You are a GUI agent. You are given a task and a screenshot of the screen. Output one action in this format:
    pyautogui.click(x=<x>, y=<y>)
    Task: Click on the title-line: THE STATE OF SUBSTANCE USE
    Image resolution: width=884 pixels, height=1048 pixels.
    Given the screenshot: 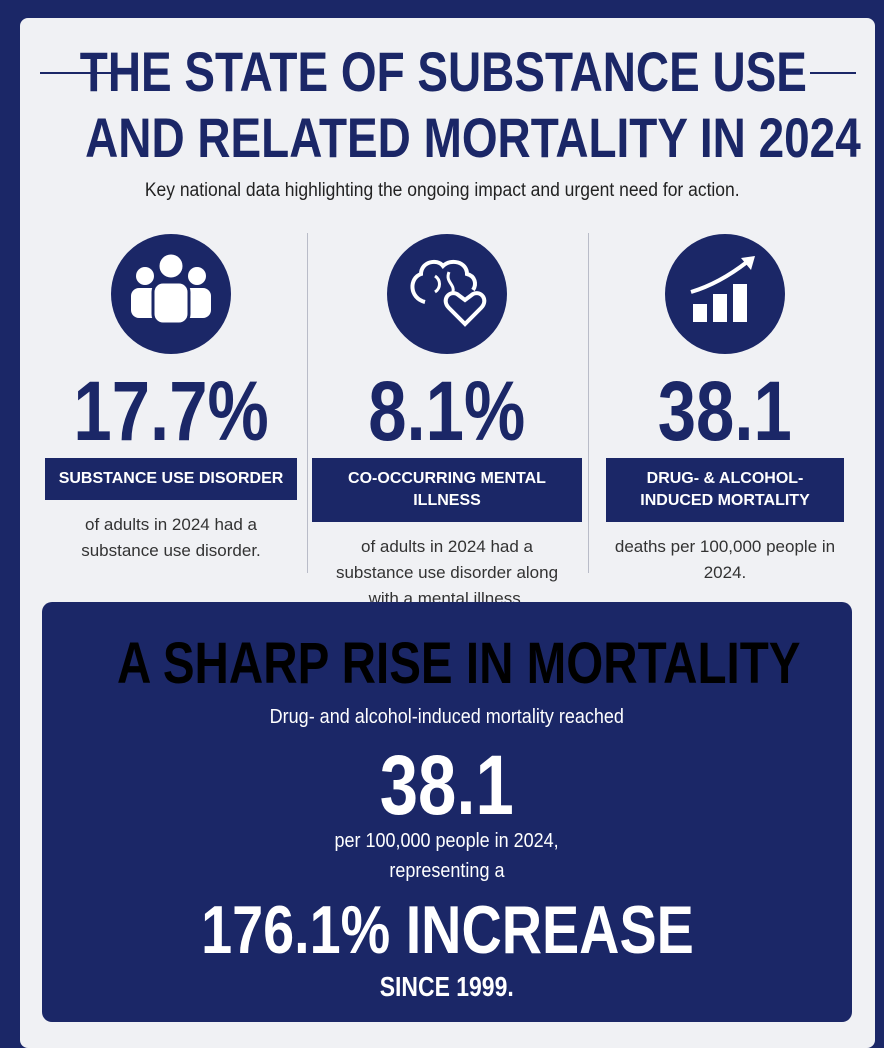 What is the action you would take?
    pyautogui.click(x=443, y=71)
    